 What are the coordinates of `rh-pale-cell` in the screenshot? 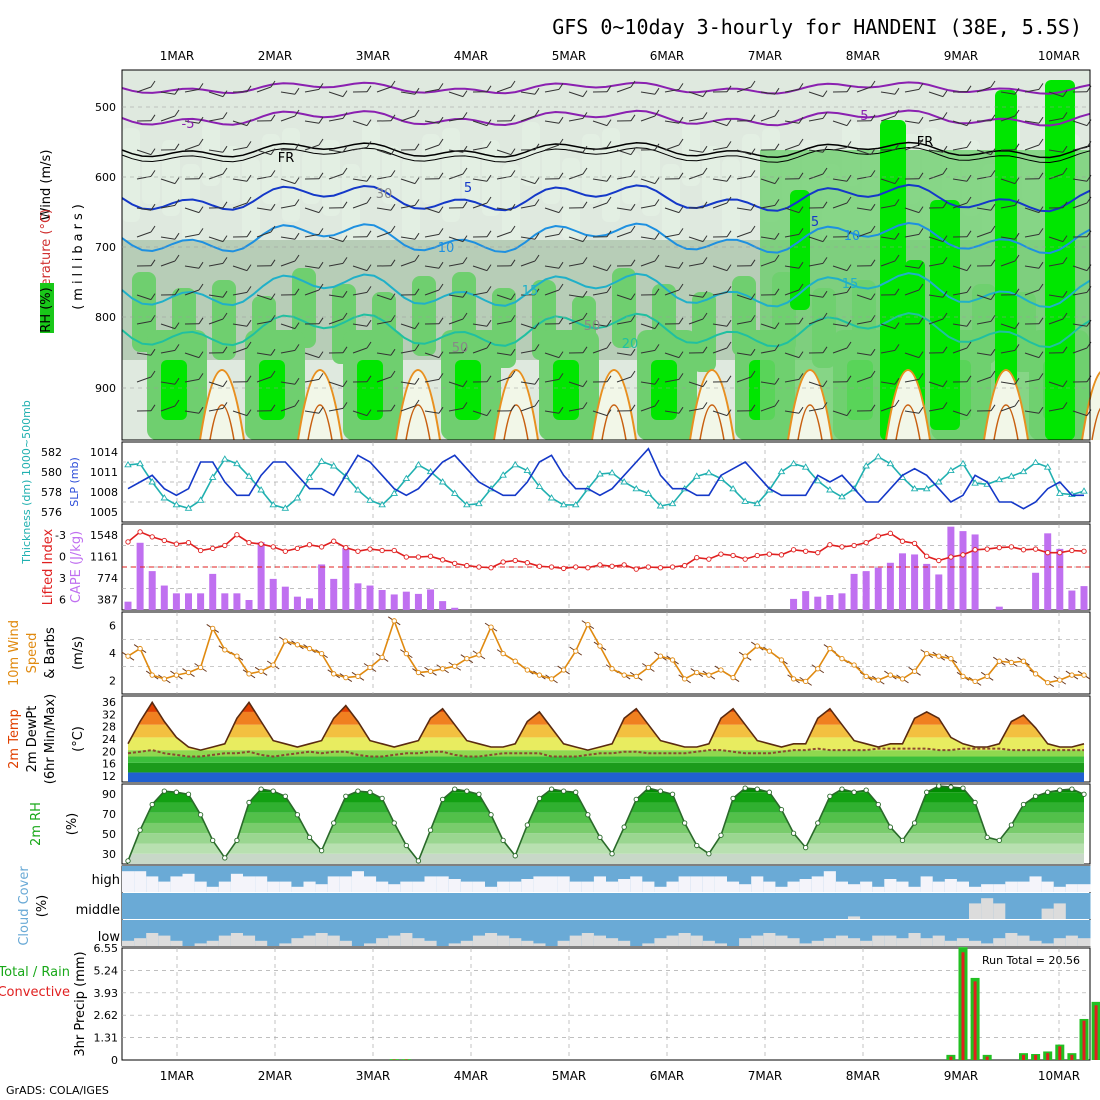 It's located at (291, 175).